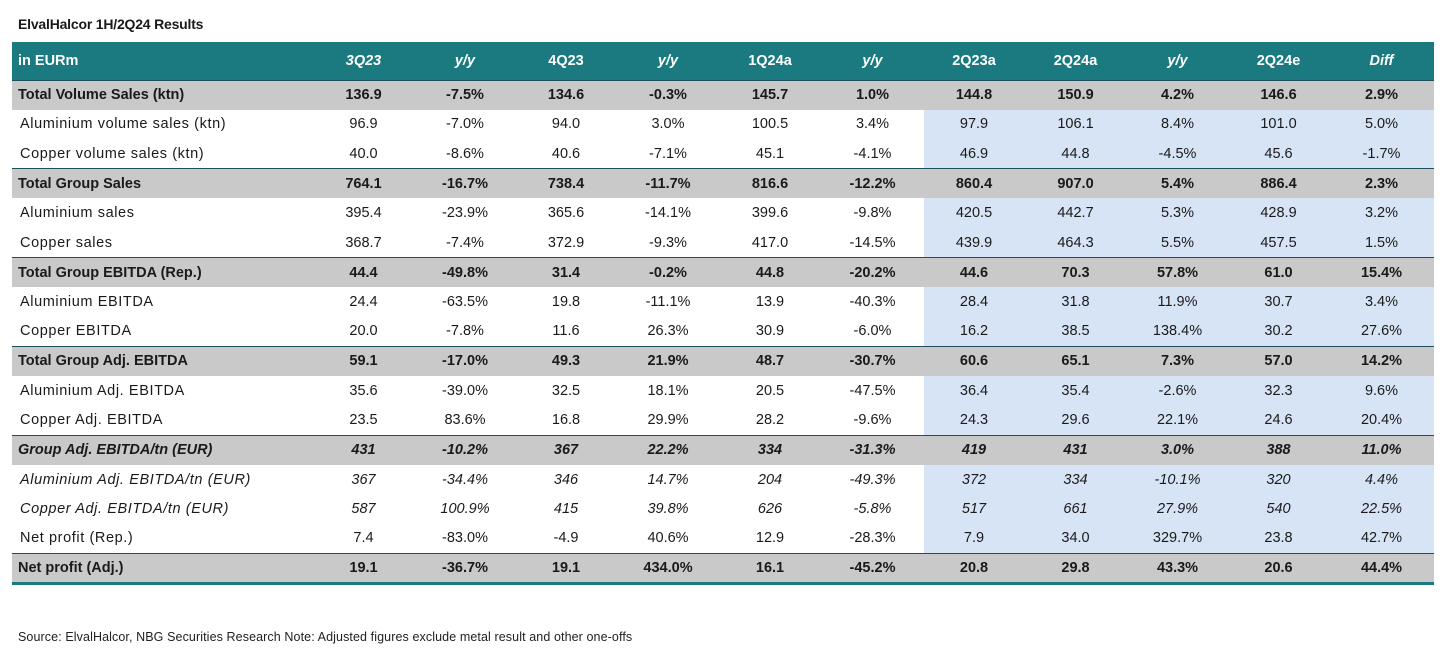 The image size is (1449, 657). Describe the element at coordinates (1177, 124) in the screenshot. I see `table-cell: 8.4%` at that location.